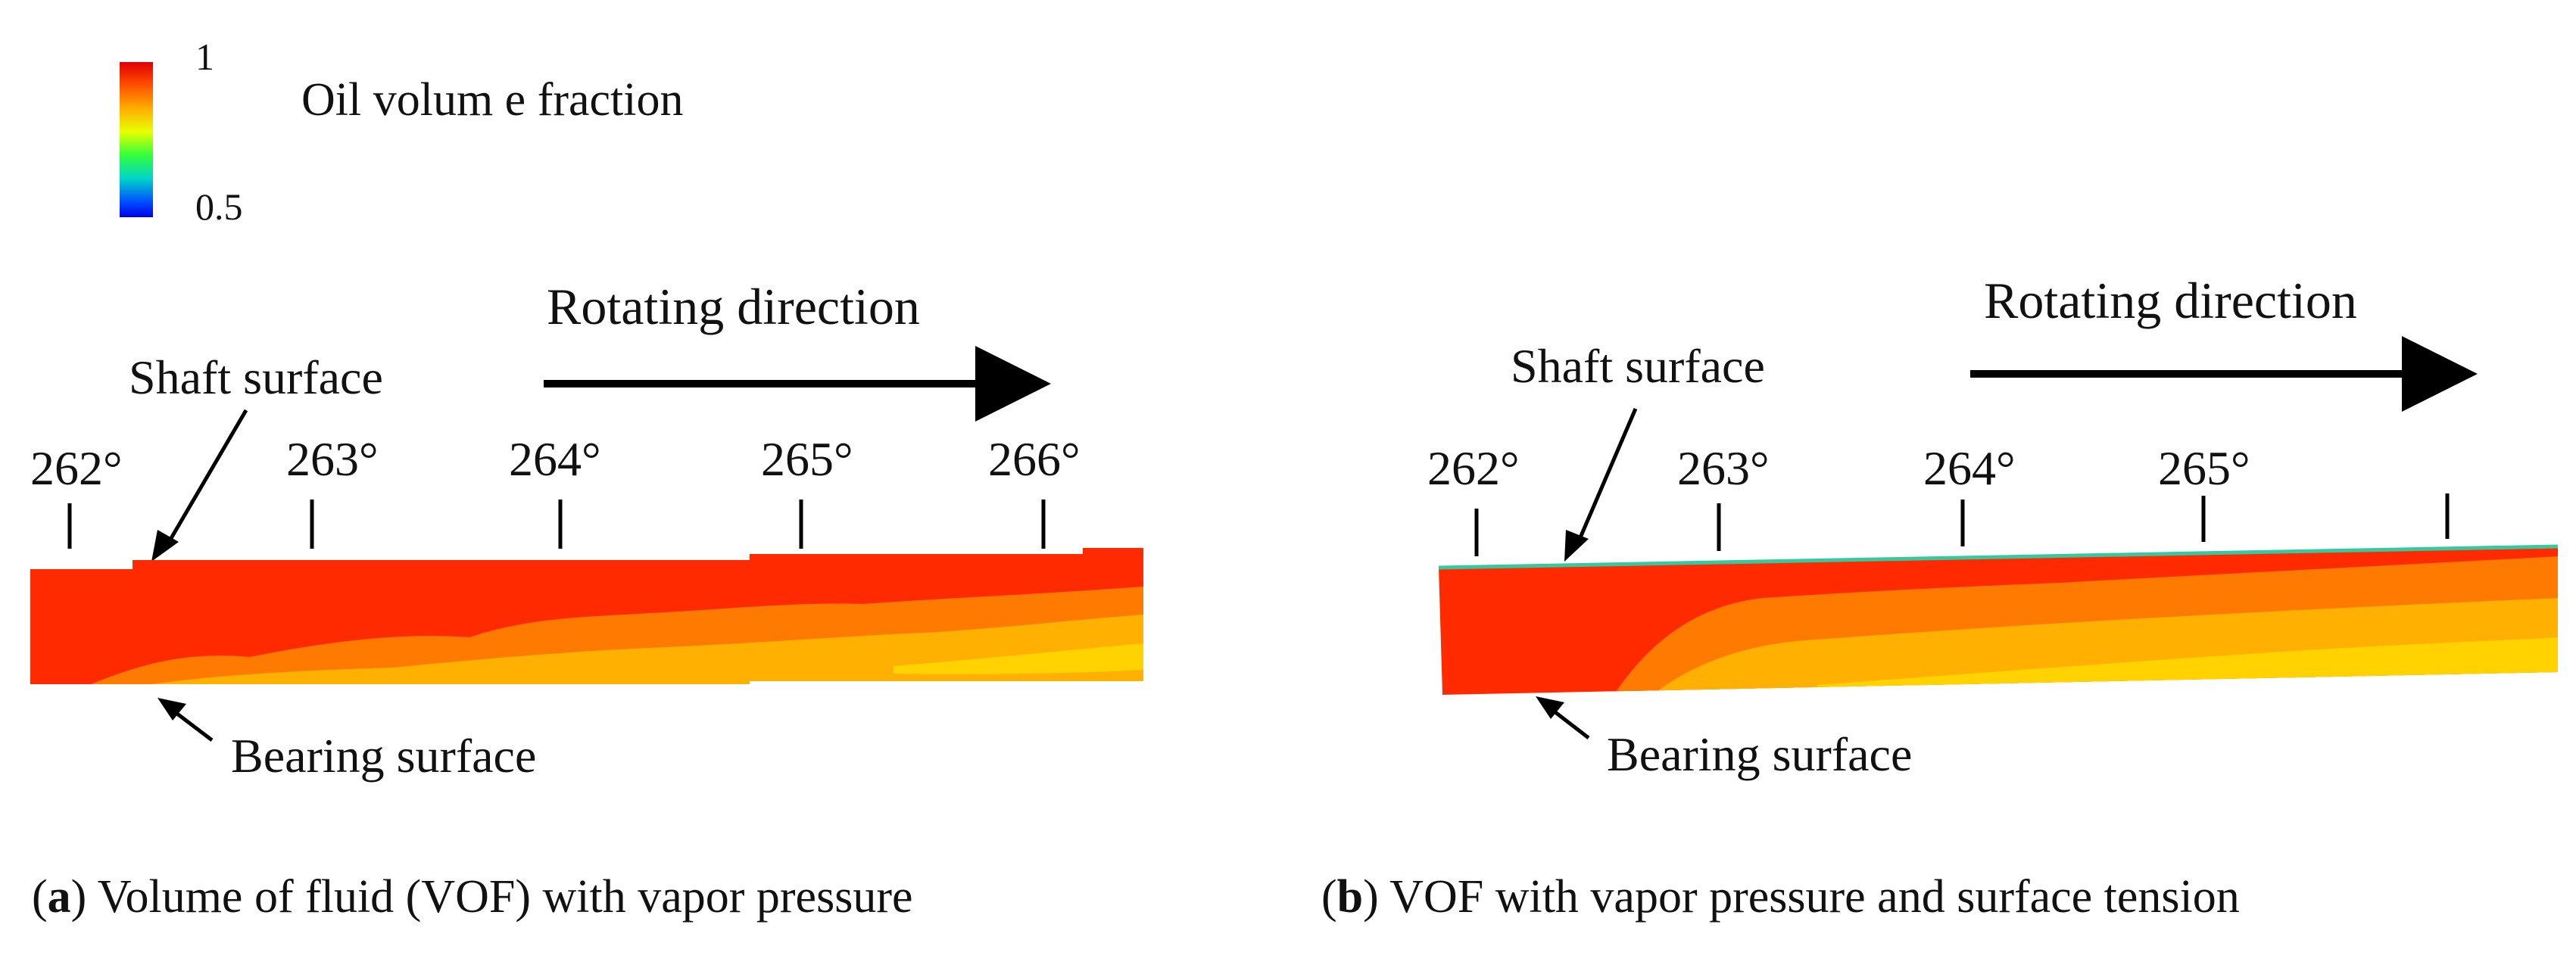 The image size is (2576, 968). What do you see at coordinates (76, 468) in the screenshot?
I see `panel-a-angle-262: 262°` at bounding box center [76, 468].